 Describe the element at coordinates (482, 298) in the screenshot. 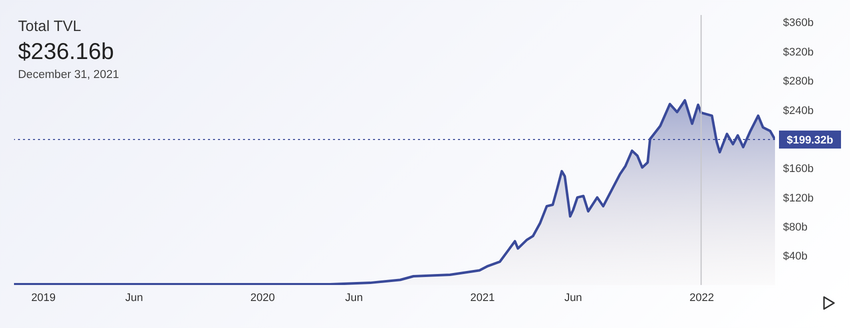

I see `x-tick-label: 2021` at that location.